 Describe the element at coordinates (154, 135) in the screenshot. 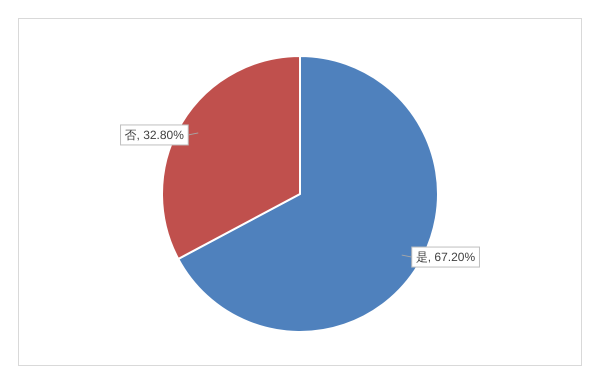

I see `slice-label: 否, 32.80%` at that location.